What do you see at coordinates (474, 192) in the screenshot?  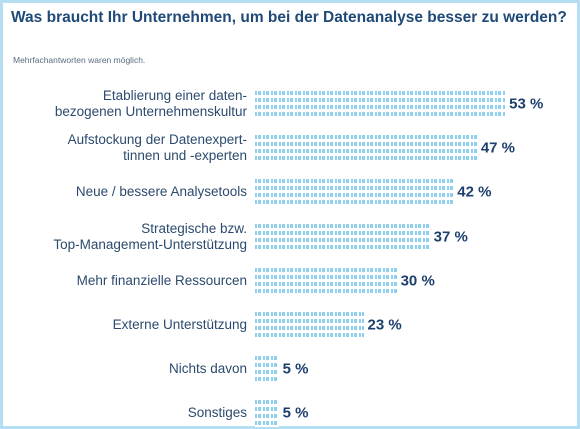 I see `value-label: 42 %` at bounding box center [474, 192].